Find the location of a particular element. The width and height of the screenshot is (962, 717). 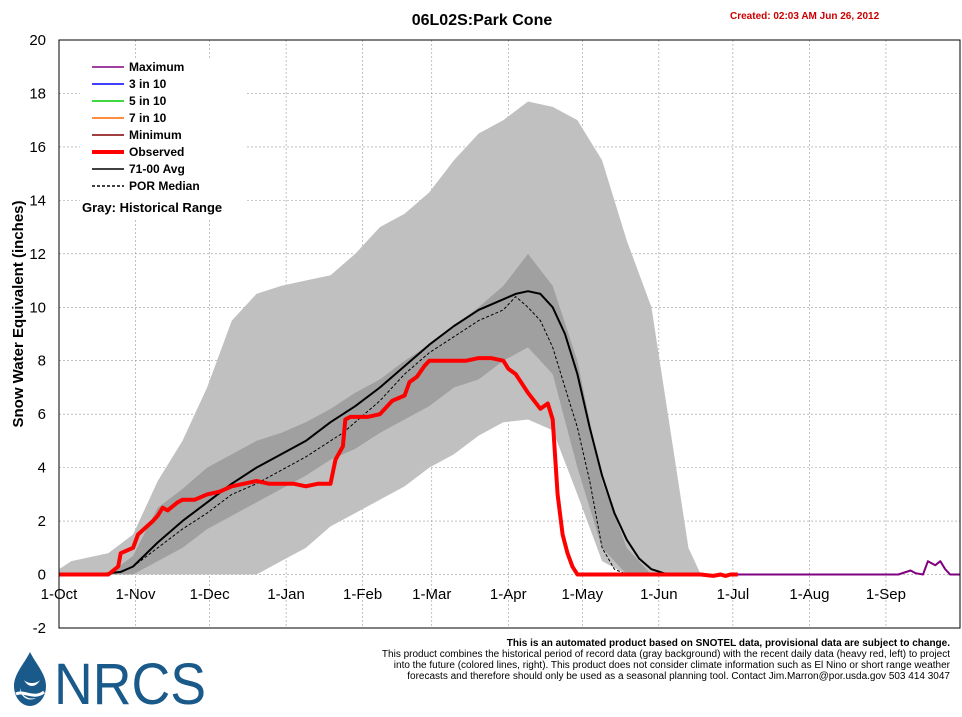

y-tick-label: 18 is located at coordinates (37, 93).